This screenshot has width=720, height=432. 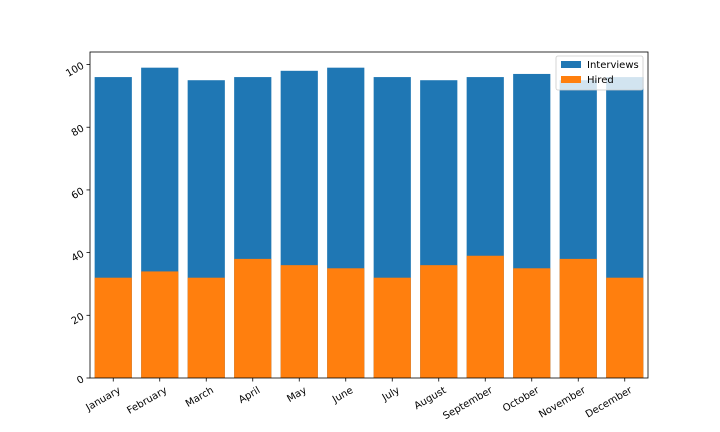 What do you see at coordinates (571, 64) in the screenshot?
I see `legend-swatch-interviews` at bounding box center [571, 64].